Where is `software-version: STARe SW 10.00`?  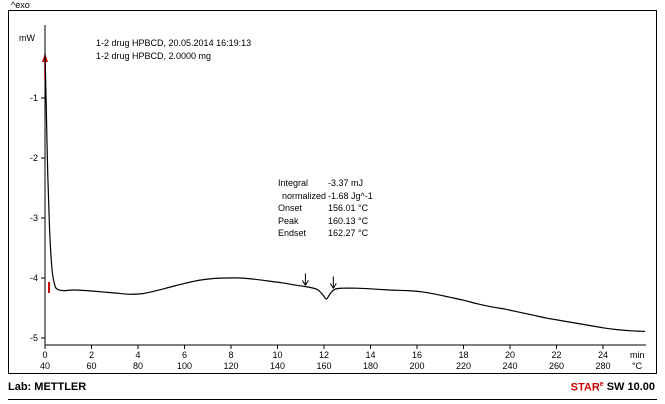 software-version: STARe SW 10.00 is located at coordinates (614, 387).